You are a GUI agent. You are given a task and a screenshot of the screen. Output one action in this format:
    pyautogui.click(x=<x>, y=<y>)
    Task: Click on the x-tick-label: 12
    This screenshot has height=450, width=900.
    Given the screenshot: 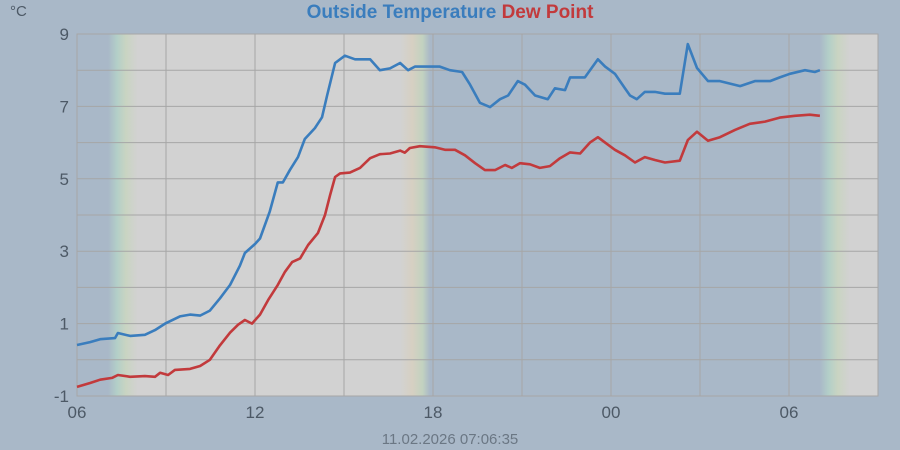 What is the action you would take?
    pyautogui.click(x=255, y=412)
    